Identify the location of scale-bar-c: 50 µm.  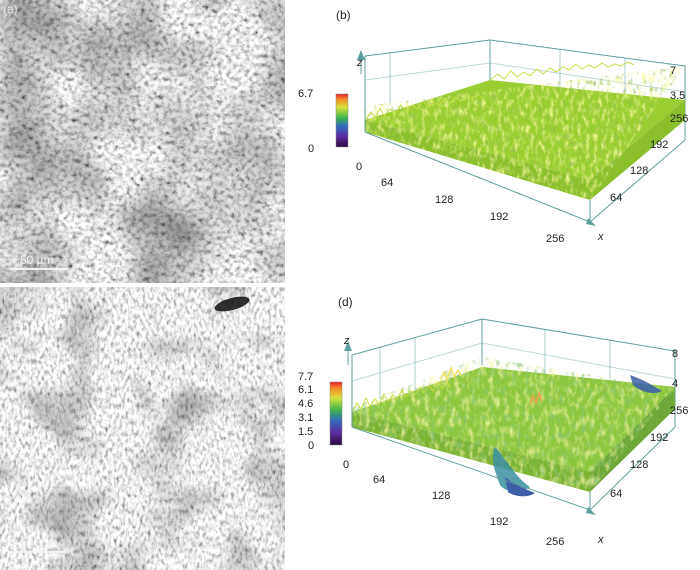
(38, 543).